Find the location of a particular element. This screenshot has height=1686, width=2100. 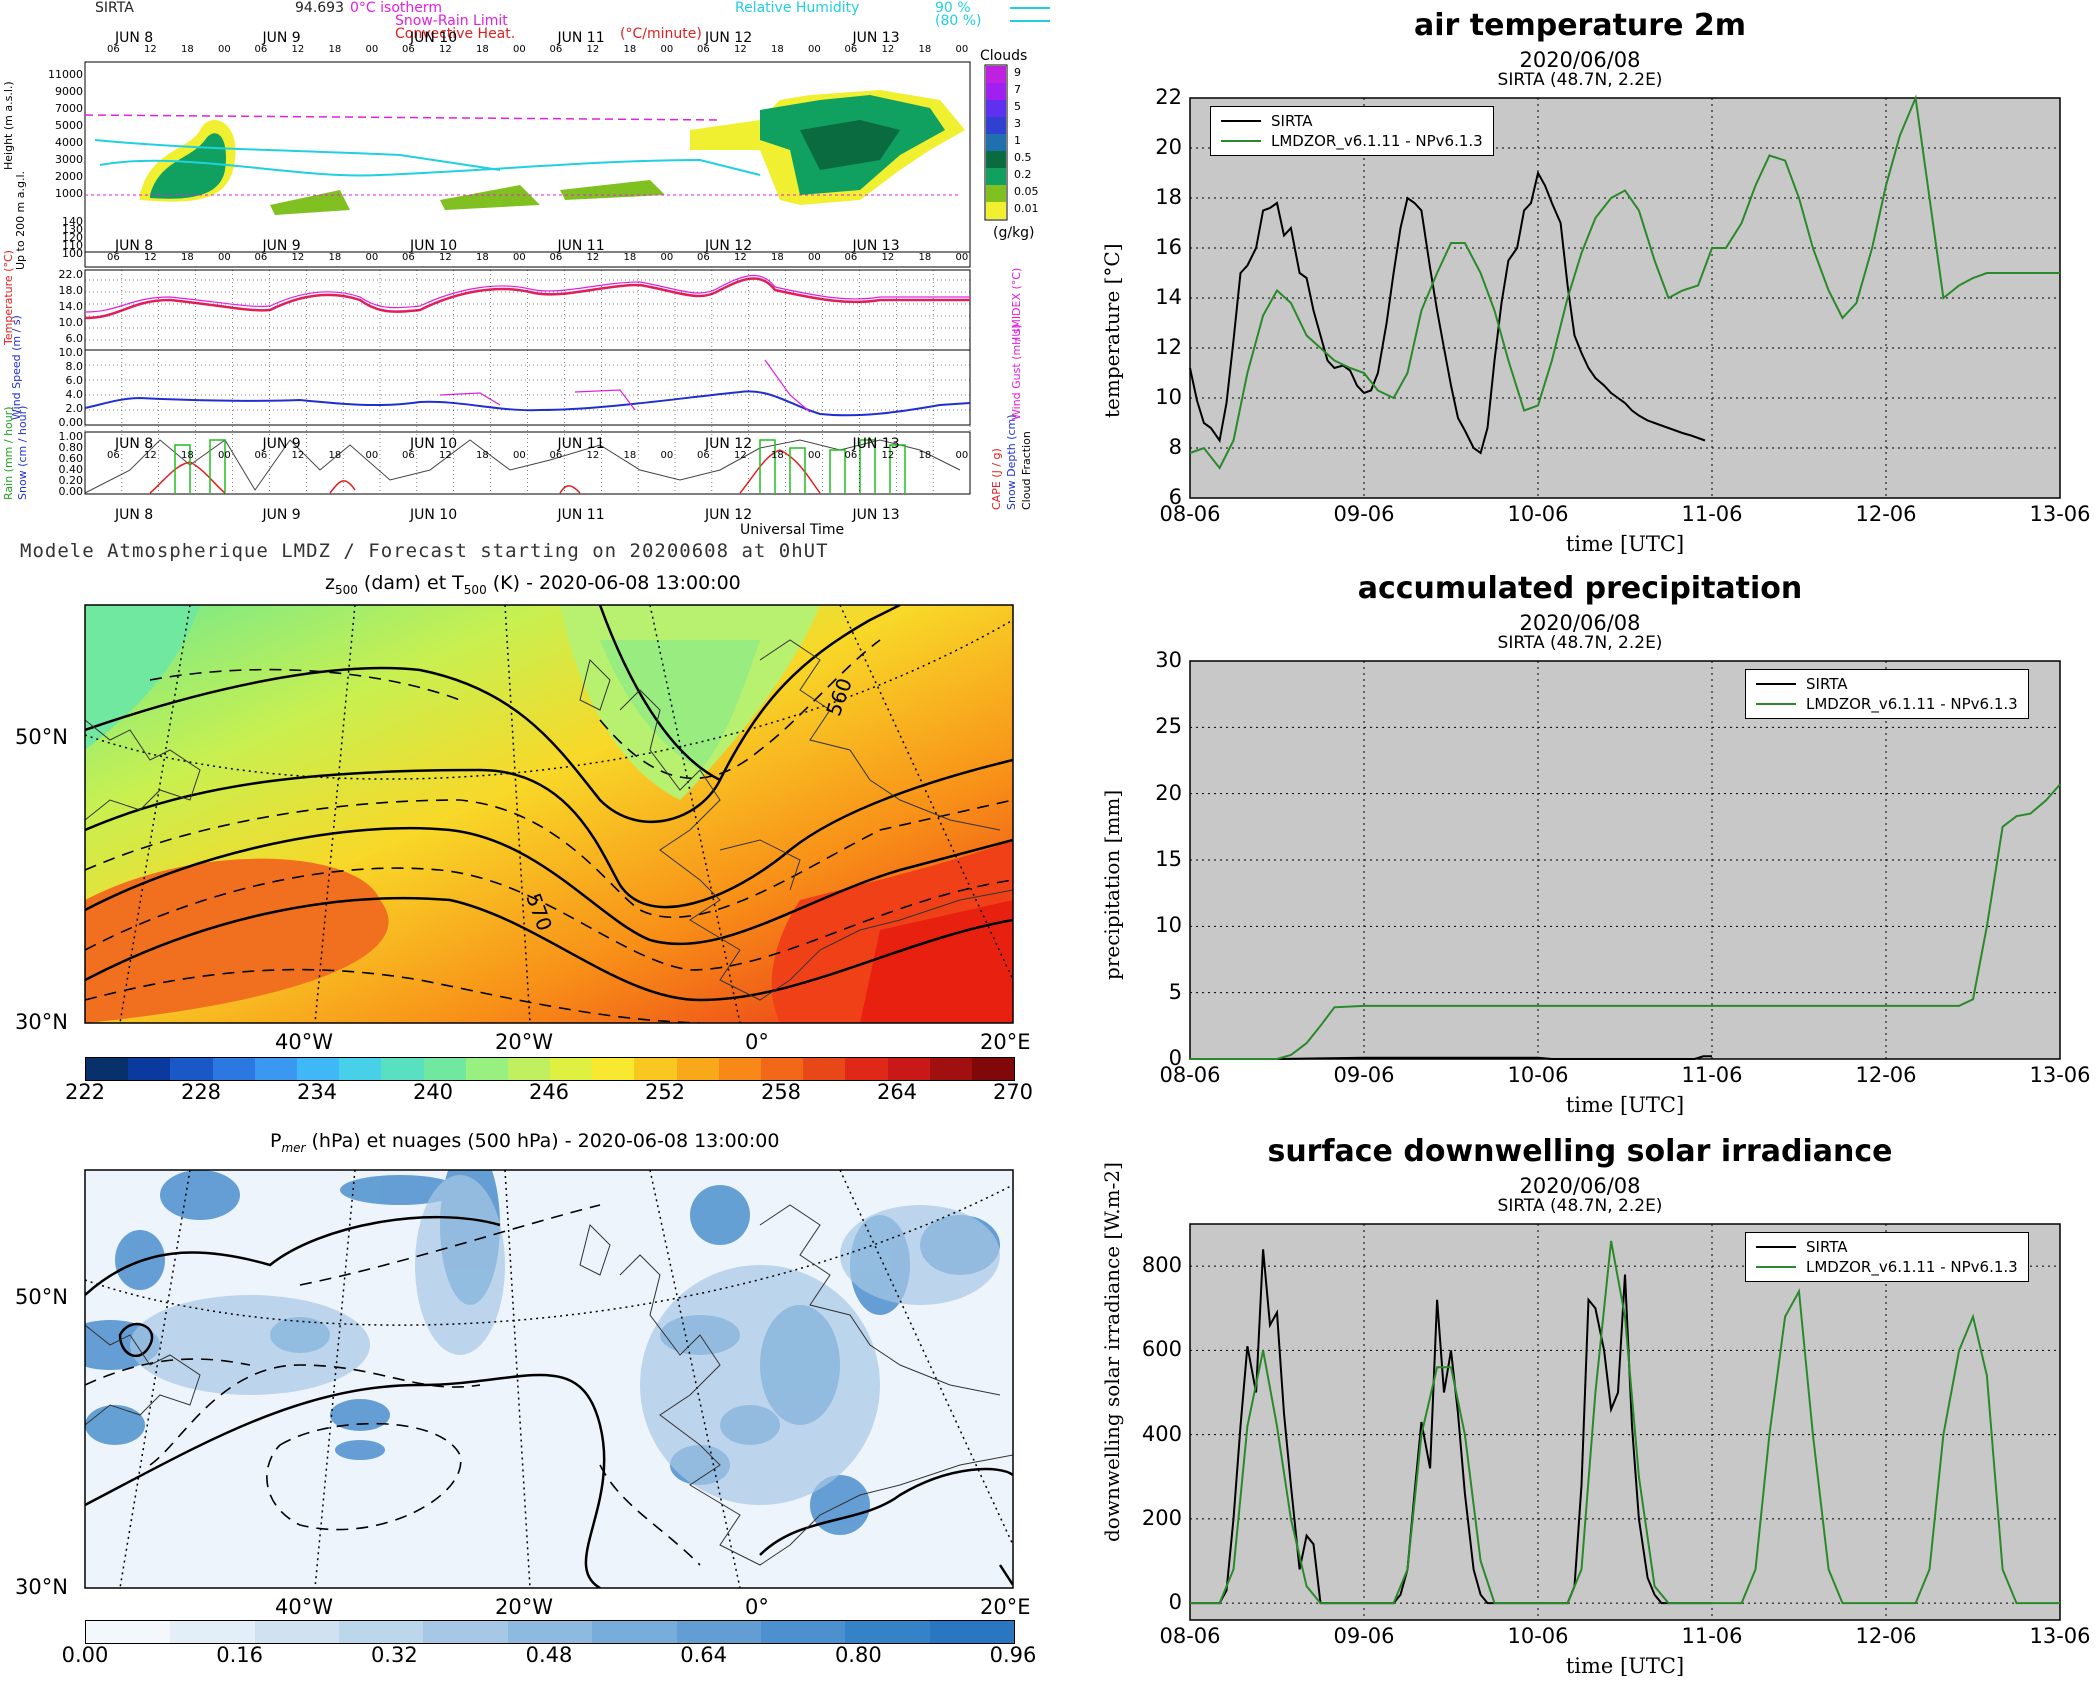

legend-rh: Relative Humidity is located at coordinates (797, 8).